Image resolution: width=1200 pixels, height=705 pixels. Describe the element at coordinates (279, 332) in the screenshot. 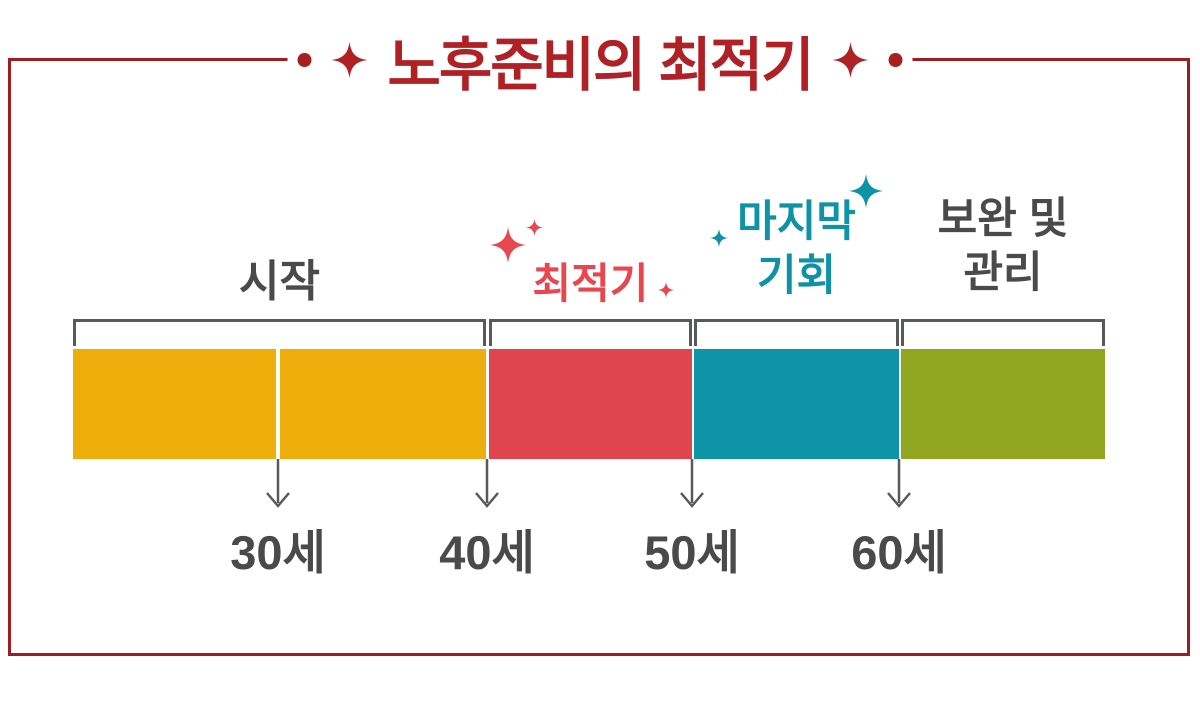

I see `bracket-start` at that location.